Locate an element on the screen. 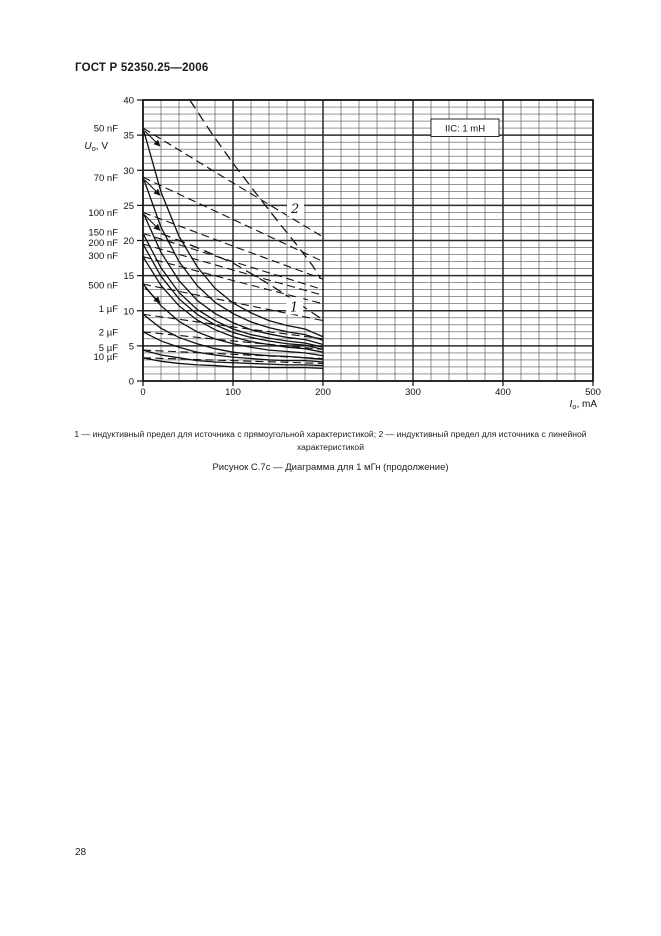 This screenshot has width=661, height=936. svg-text: 1 is located at coordinates (294, 307).